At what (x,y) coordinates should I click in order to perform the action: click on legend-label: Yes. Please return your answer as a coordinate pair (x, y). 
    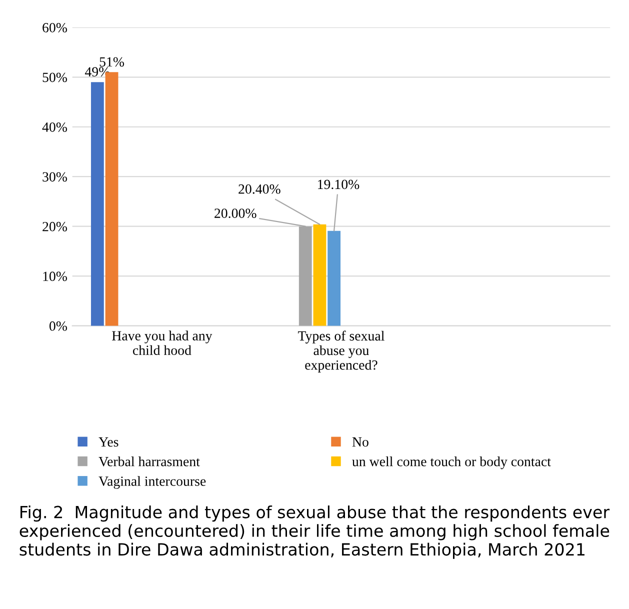
    Looking at the image, I should click on (108, 442).